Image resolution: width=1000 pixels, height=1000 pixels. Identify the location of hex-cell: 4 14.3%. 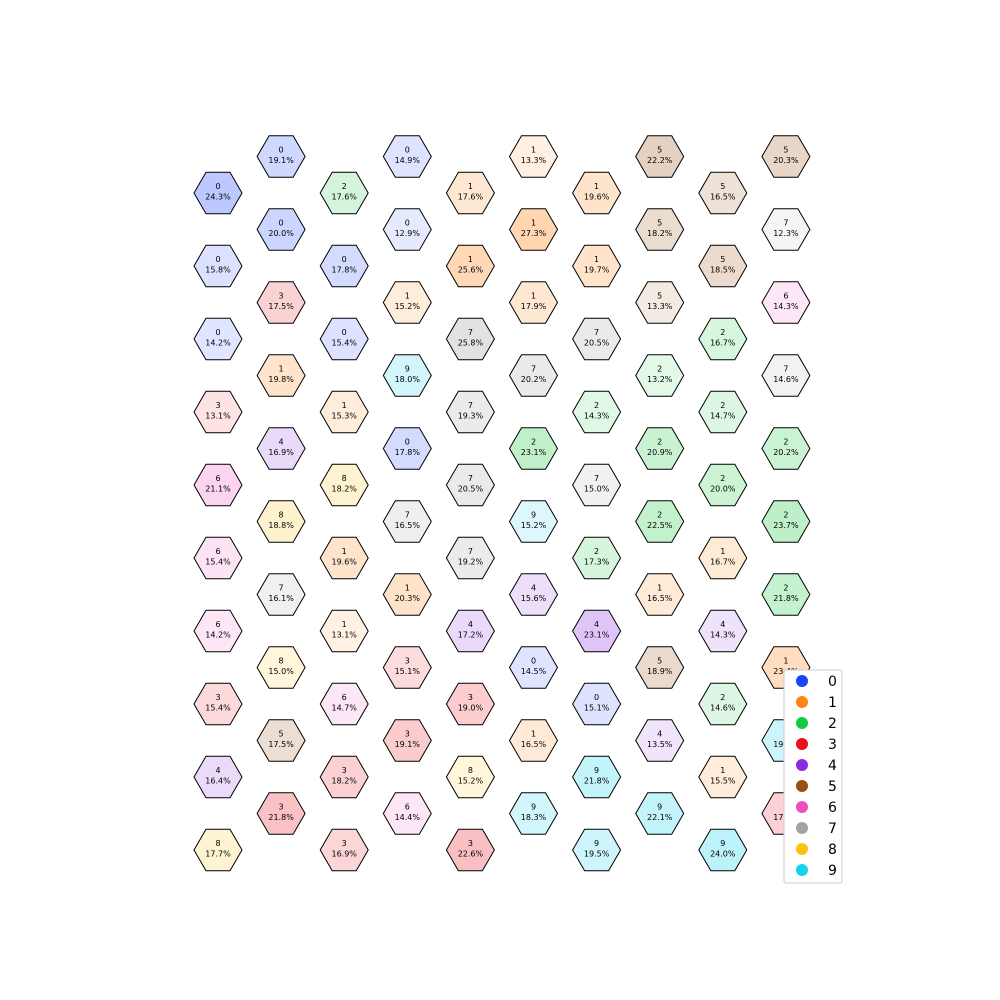
(723, 631).